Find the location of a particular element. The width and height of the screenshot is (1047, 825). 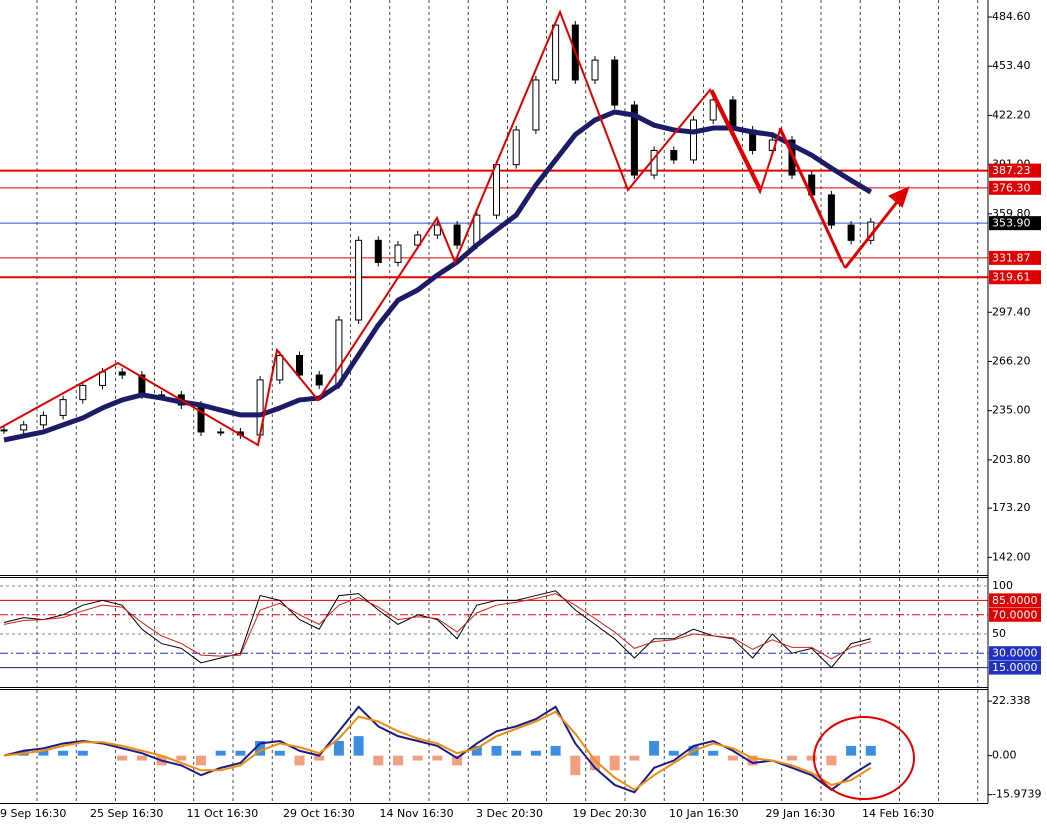

level-label: 376.30 is located at coordinates (1011, 187).